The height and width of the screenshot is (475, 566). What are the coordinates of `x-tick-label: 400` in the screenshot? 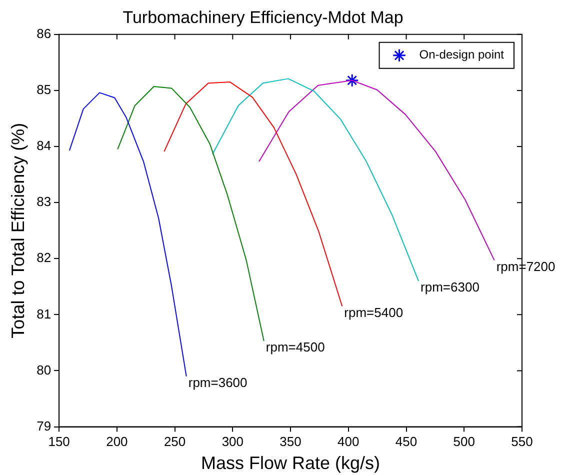 It's located at (349, 442).